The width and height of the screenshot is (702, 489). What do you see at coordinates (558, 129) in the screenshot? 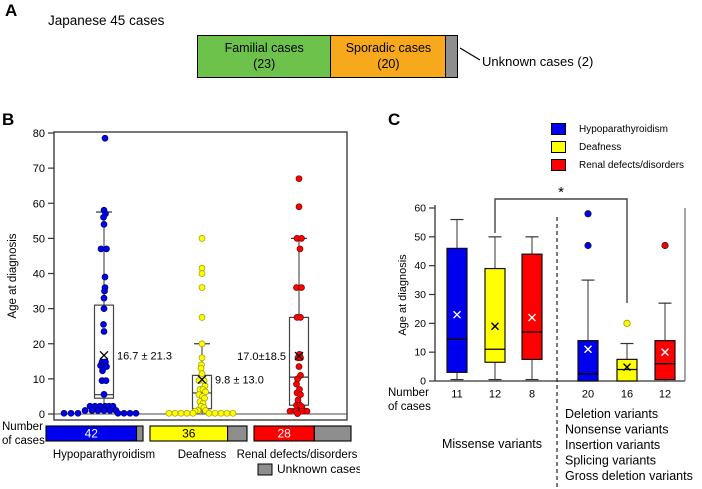
I see `legend-swatch-blue` at bounding box center [558, 129].